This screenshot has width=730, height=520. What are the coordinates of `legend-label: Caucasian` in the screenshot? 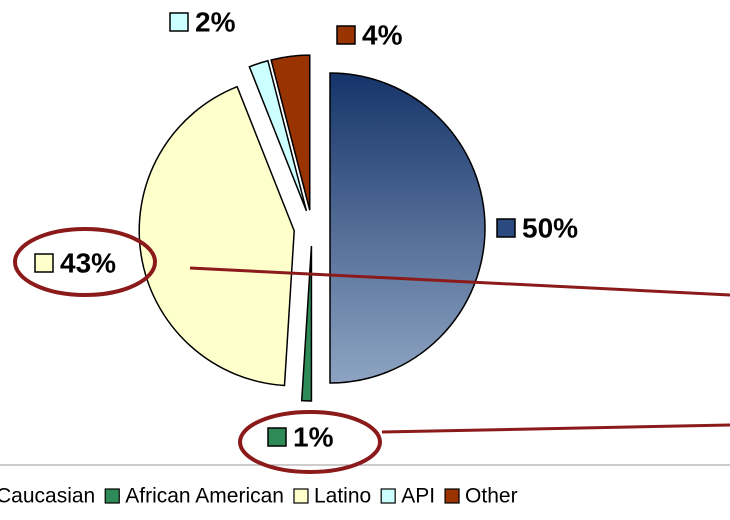 It's located at (47, 496).